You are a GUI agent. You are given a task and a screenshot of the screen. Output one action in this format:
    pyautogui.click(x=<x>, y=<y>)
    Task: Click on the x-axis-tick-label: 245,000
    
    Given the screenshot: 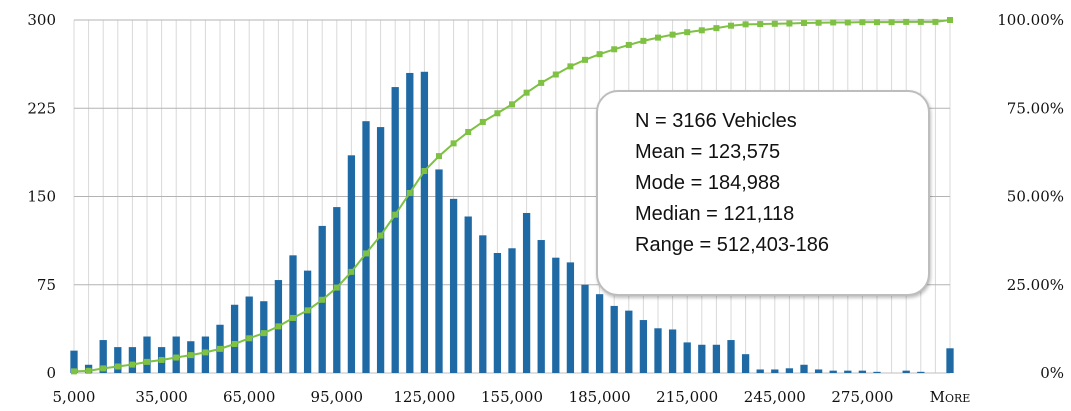 What is the action you would take?
    pyautogui.click(x=775, y=397)
    